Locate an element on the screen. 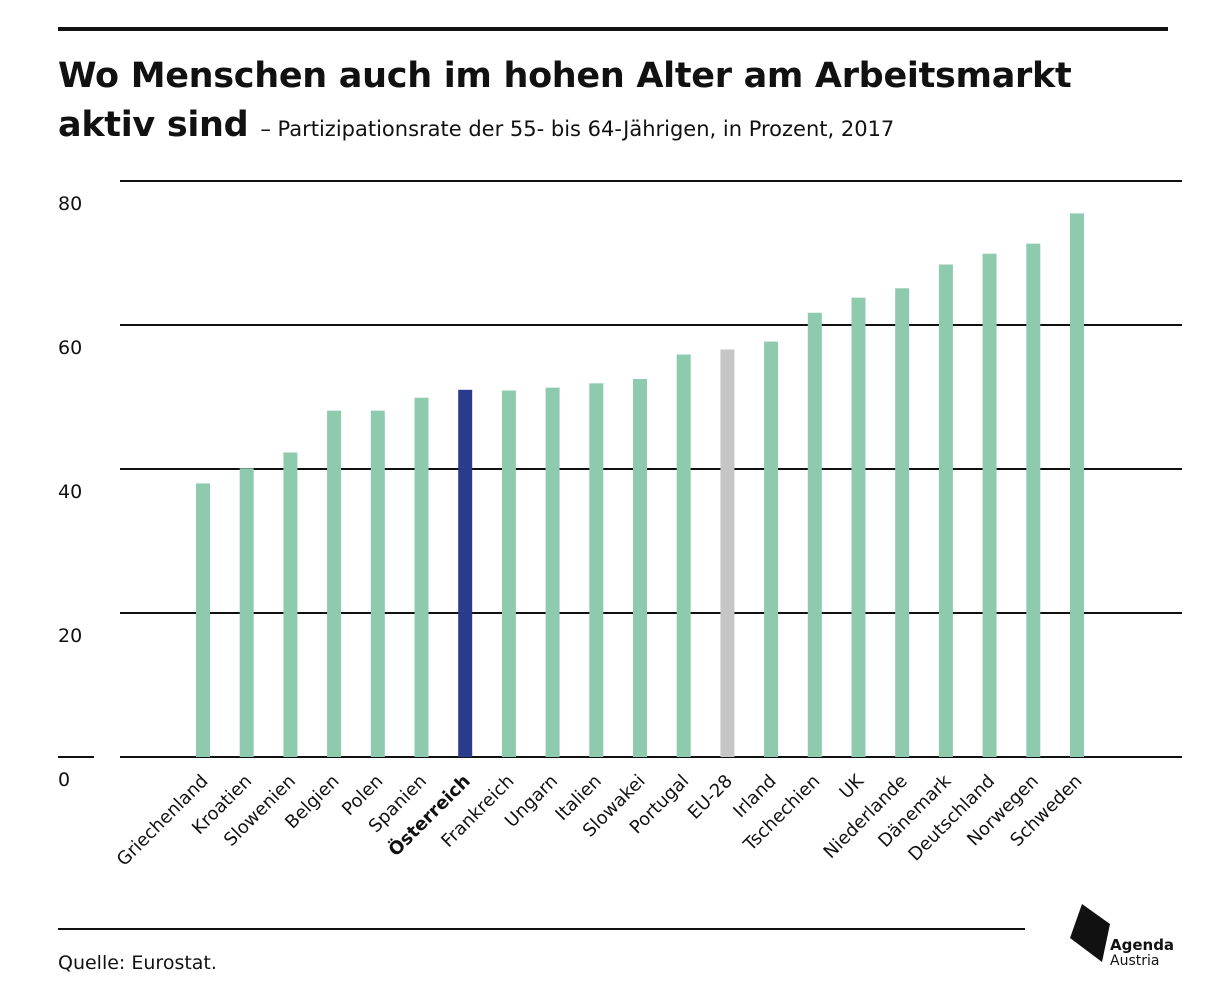  bar-spanien is located at coordinates (421, 577).